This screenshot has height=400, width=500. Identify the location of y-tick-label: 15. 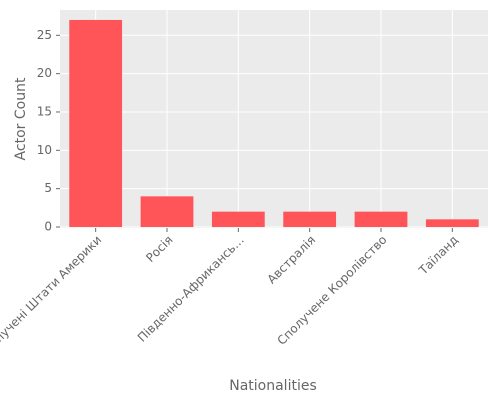
(44, 111).